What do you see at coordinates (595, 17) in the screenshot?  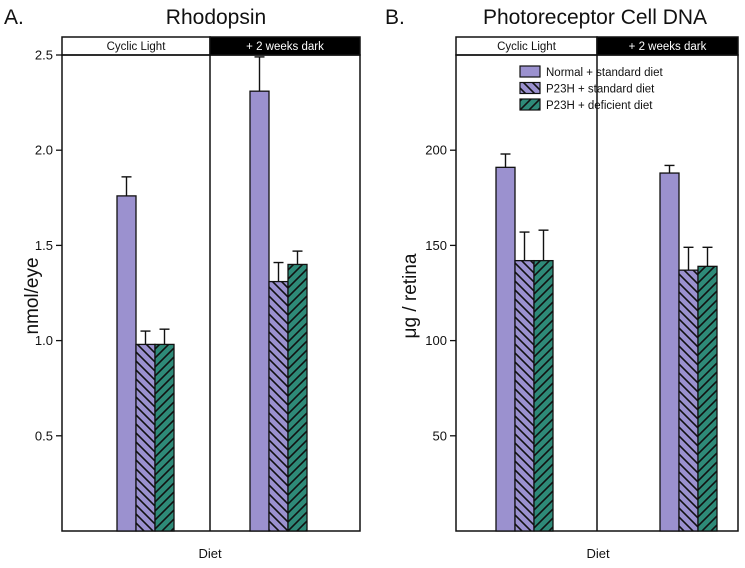 I see `panel-b-title: Photoreceptor Cell DNA` at bounding box center [595, 17].